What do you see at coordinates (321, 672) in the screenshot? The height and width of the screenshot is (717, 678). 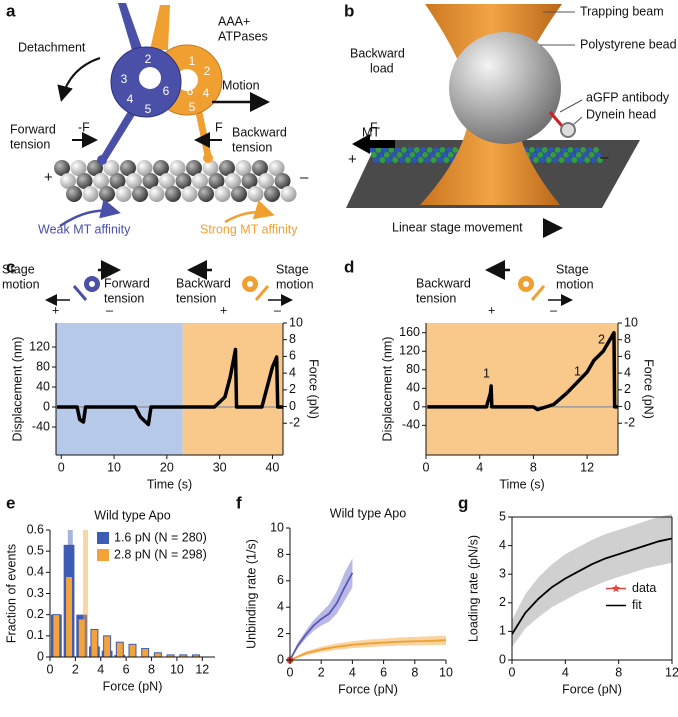 I see `x-tick-label: 2` at bounding box center [321, 672].